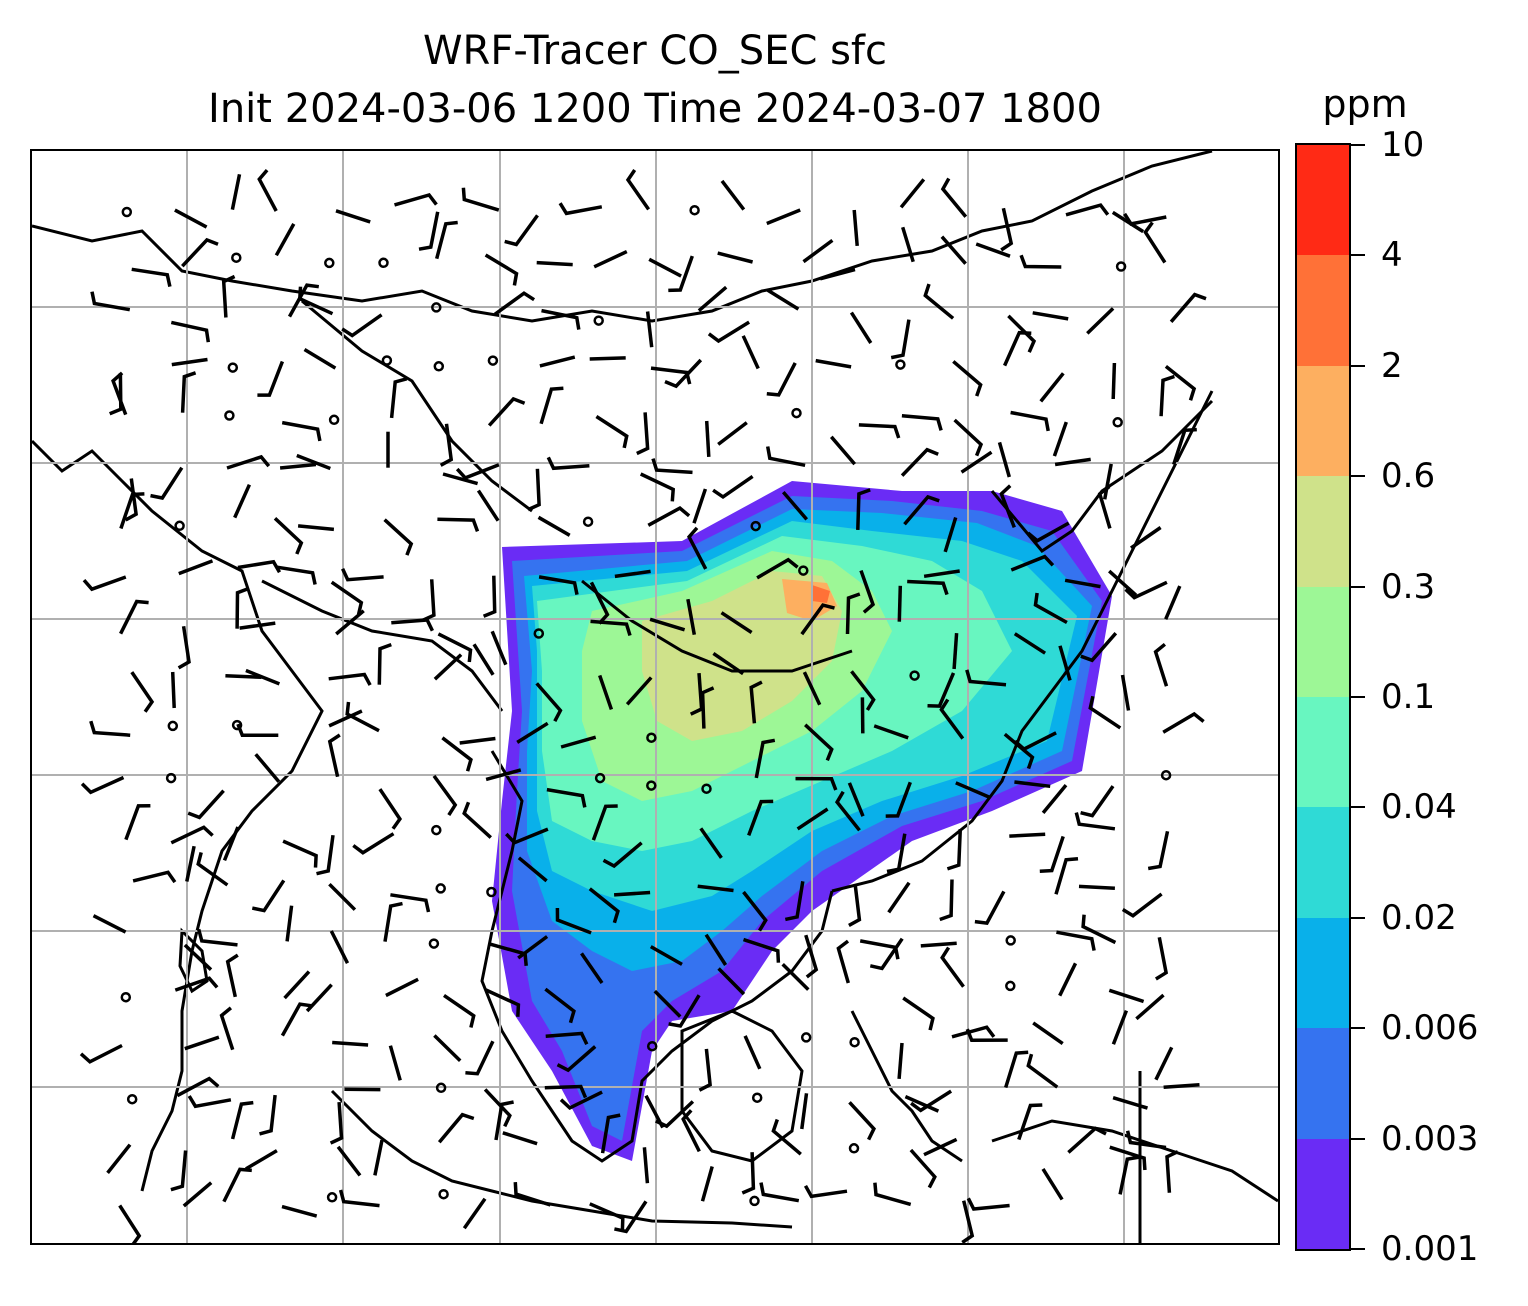 Image resolution: width=1528 pixels, height=1306 pixels. What do you see at coordinates (561, 1159) in the screenshot?
I see `island-sumatra-java` at bounding box center [561, 1159].